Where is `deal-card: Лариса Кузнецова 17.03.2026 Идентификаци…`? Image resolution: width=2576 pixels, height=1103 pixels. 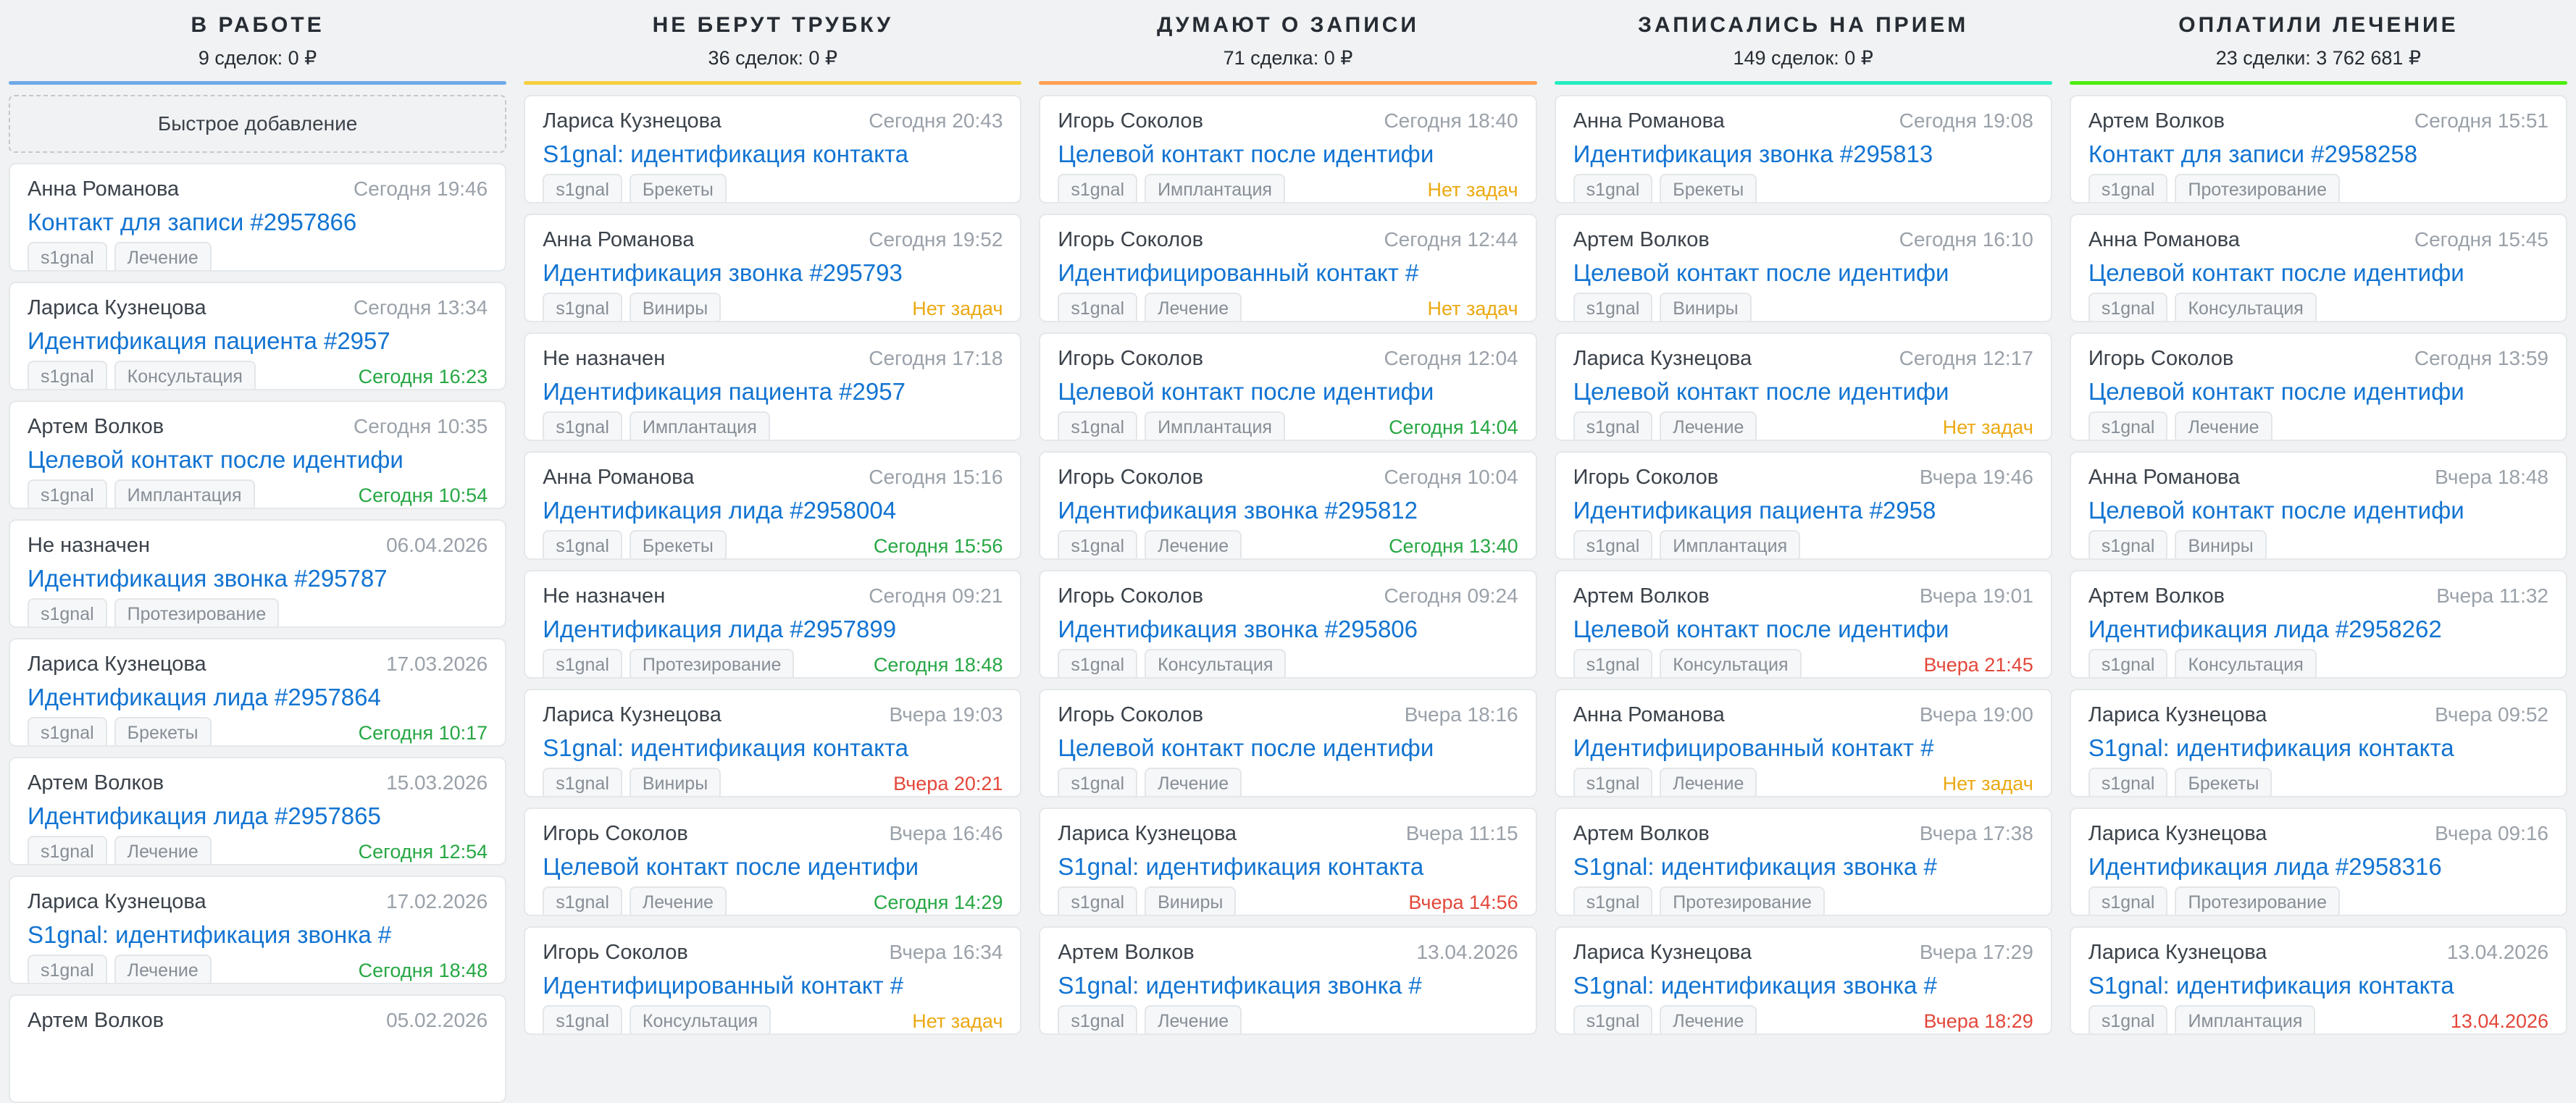
deal-card: Лариса Кузнецова 17.03.2026 Идентификаци… is located at coordinates (258, 692).